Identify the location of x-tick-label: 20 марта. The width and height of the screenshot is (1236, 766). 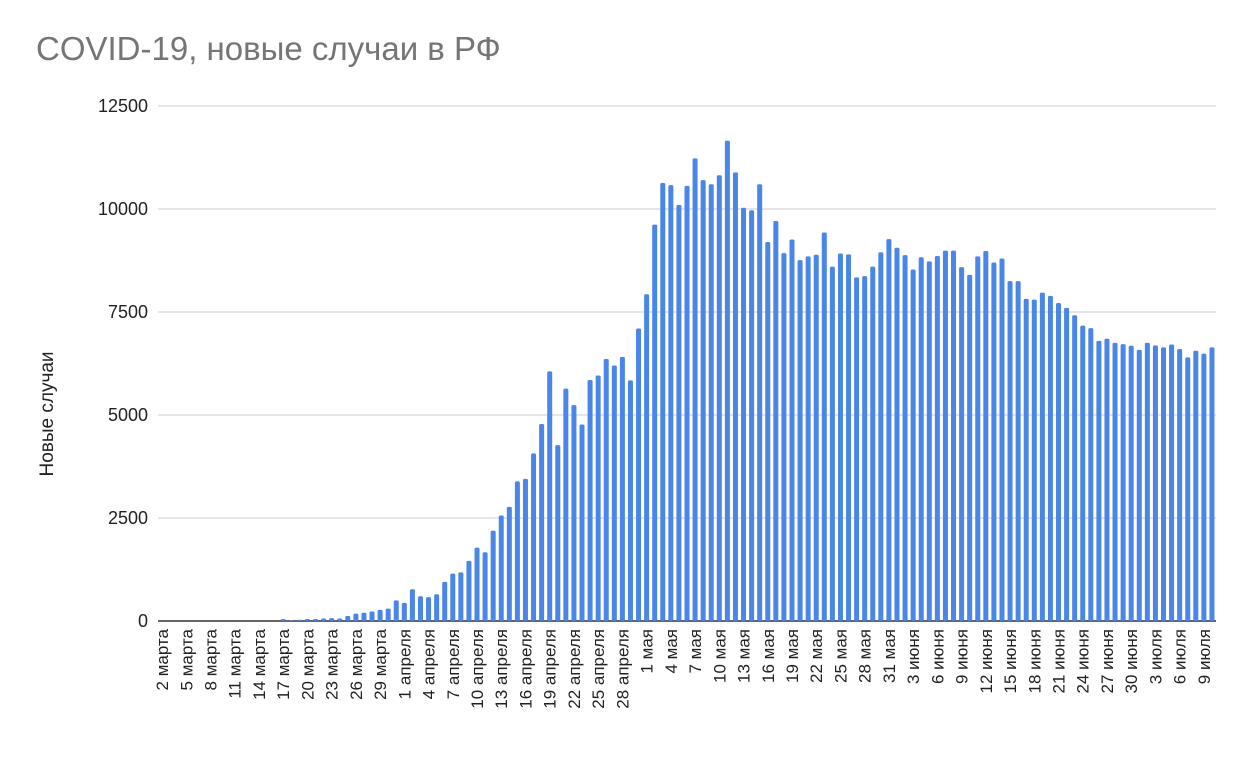
(307, 663).